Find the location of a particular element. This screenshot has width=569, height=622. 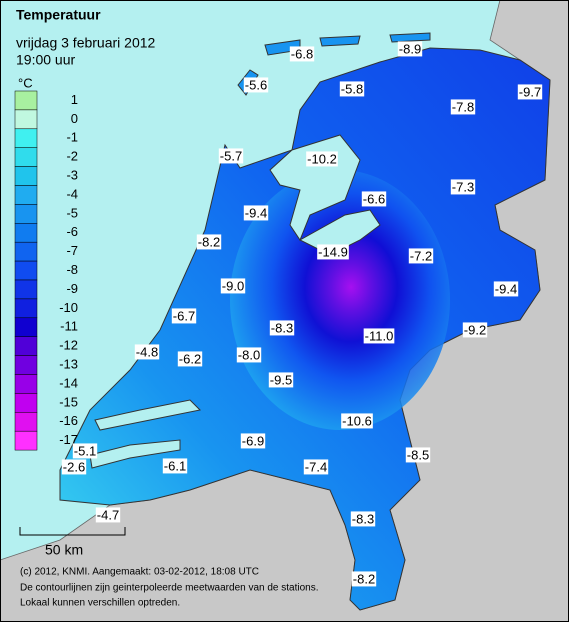

legend-label: -7 is located at coordinates (72, 250).